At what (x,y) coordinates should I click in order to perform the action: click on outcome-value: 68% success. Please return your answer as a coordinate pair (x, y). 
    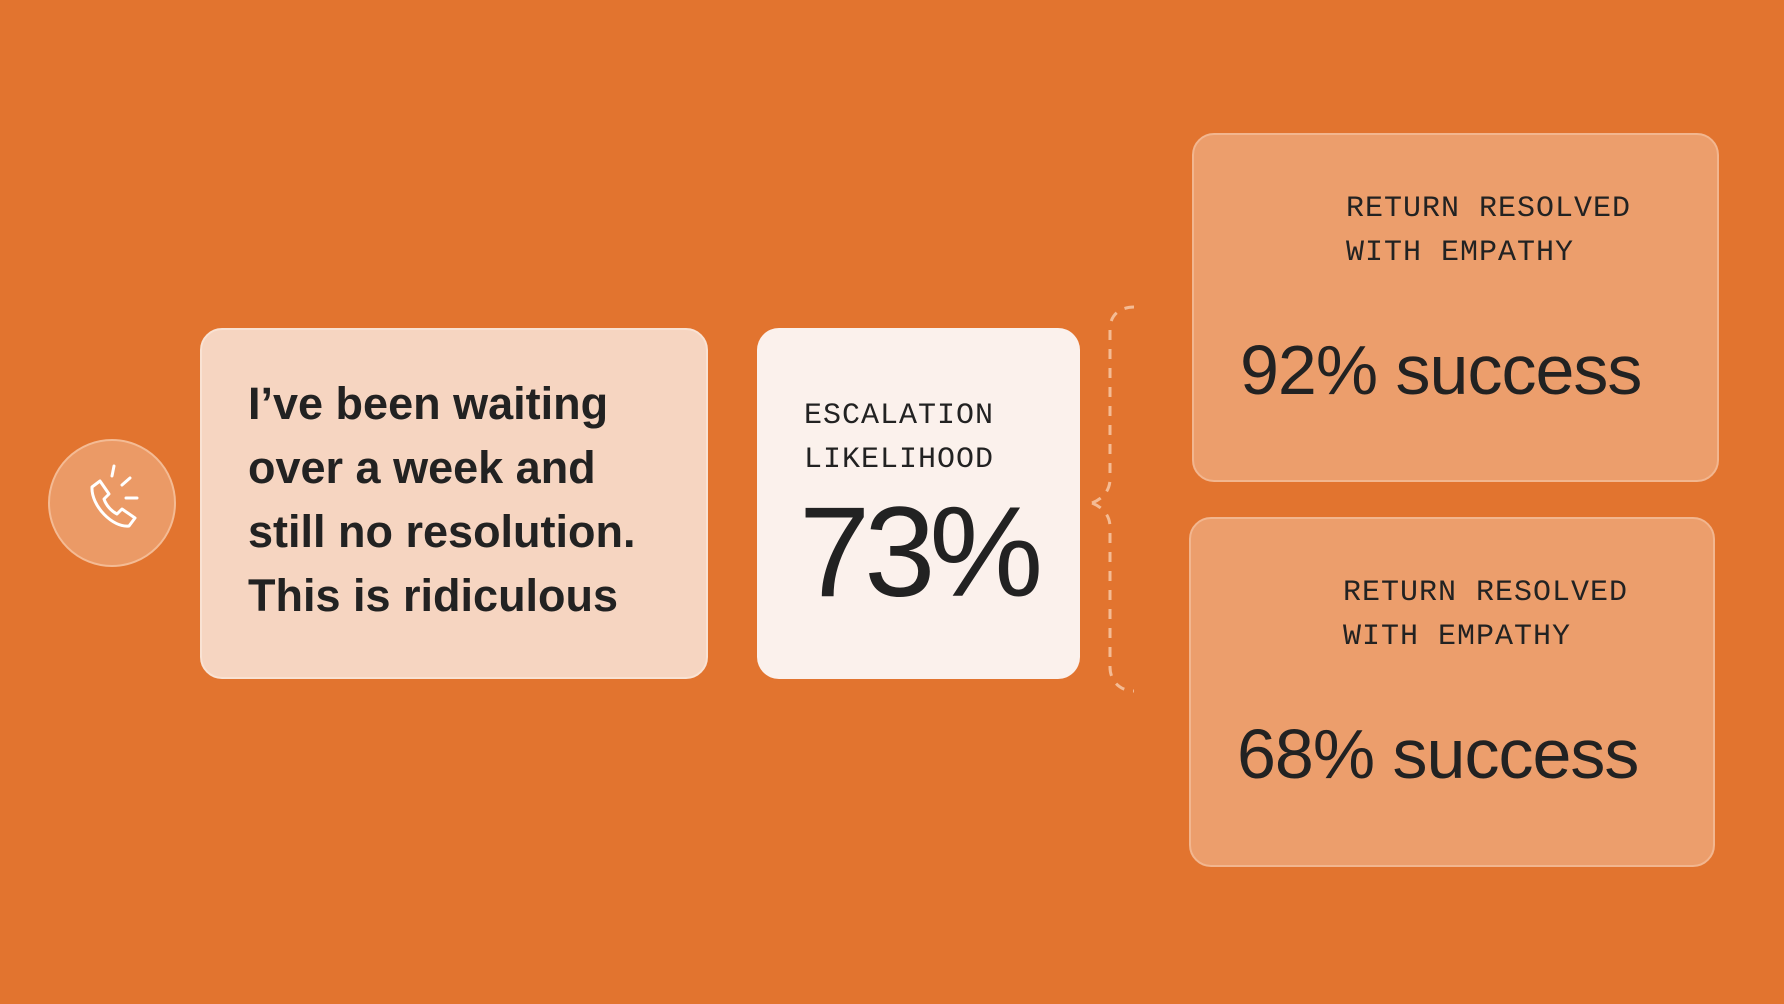
    Looking at the image, I should click on (1438, 754).